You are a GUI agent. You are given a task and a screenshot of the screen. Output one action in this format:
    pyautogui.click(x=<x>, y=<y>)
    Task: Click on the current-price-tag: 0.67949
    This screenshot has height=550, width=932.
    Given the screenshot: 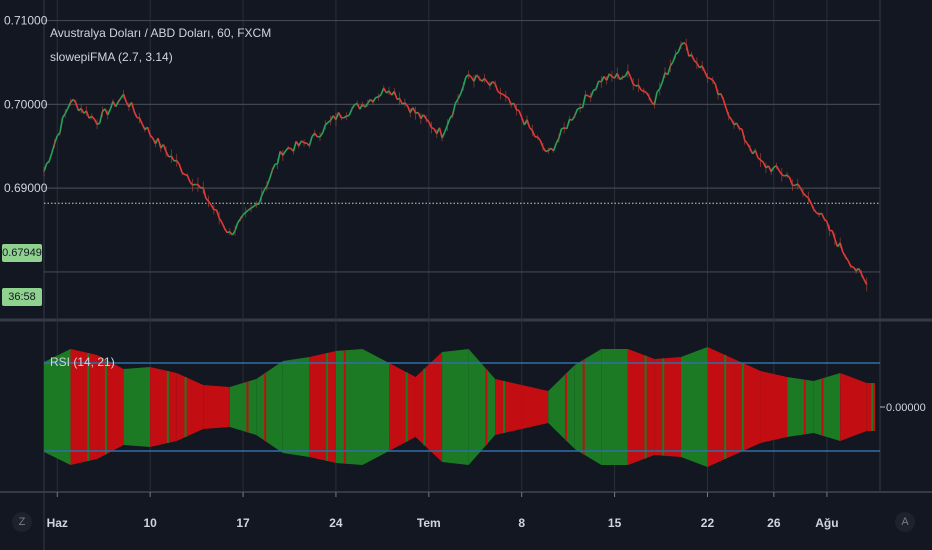 What is the action you would take?
    pyautogui.click(x=22, y=253)
    